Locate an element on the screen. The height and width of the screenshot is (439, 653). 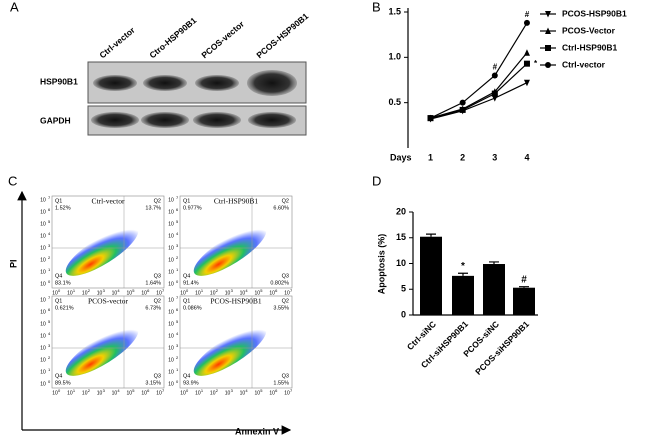
legend-label: PCOS-HSP90B1 is located at coordinates (594, 13).